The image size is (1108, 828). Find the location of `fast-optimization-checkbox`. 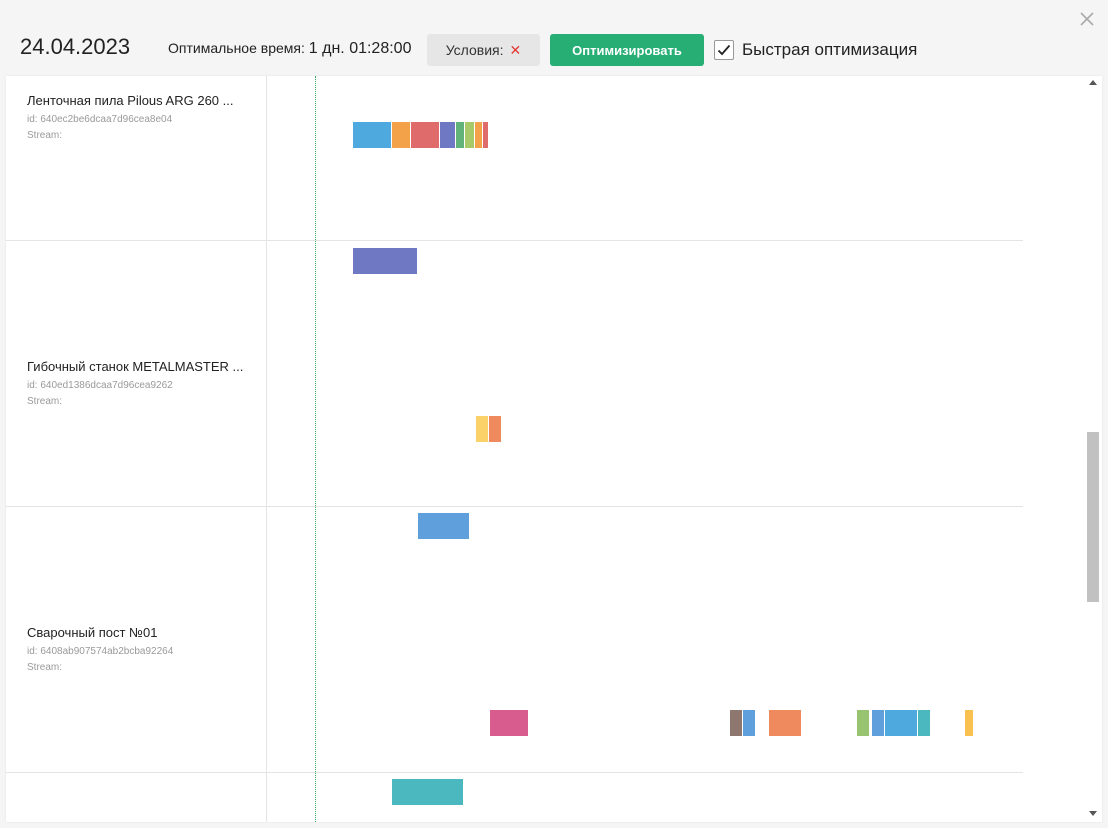

fast-optimization-checkbox is located at coordinates (724, 50).